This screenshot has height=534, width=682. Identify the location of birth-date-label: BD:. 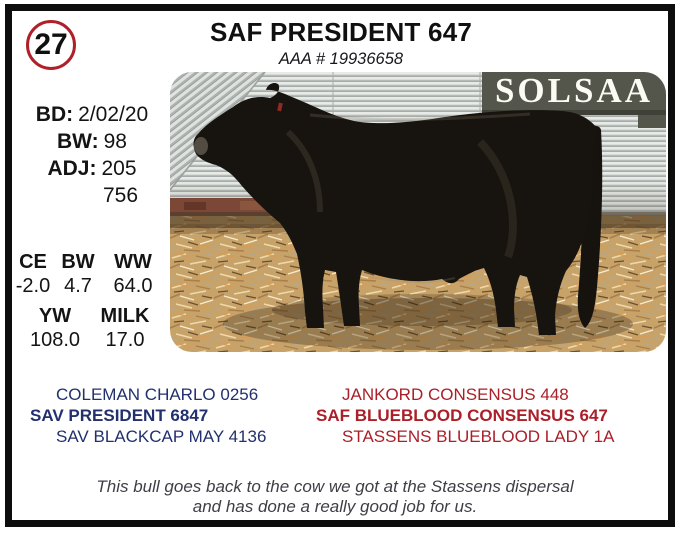
(54, 114).